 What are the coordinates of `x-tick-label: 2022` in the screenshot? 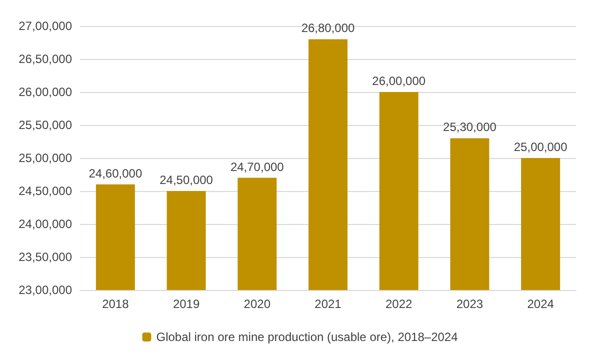 It's located at (399, 304).